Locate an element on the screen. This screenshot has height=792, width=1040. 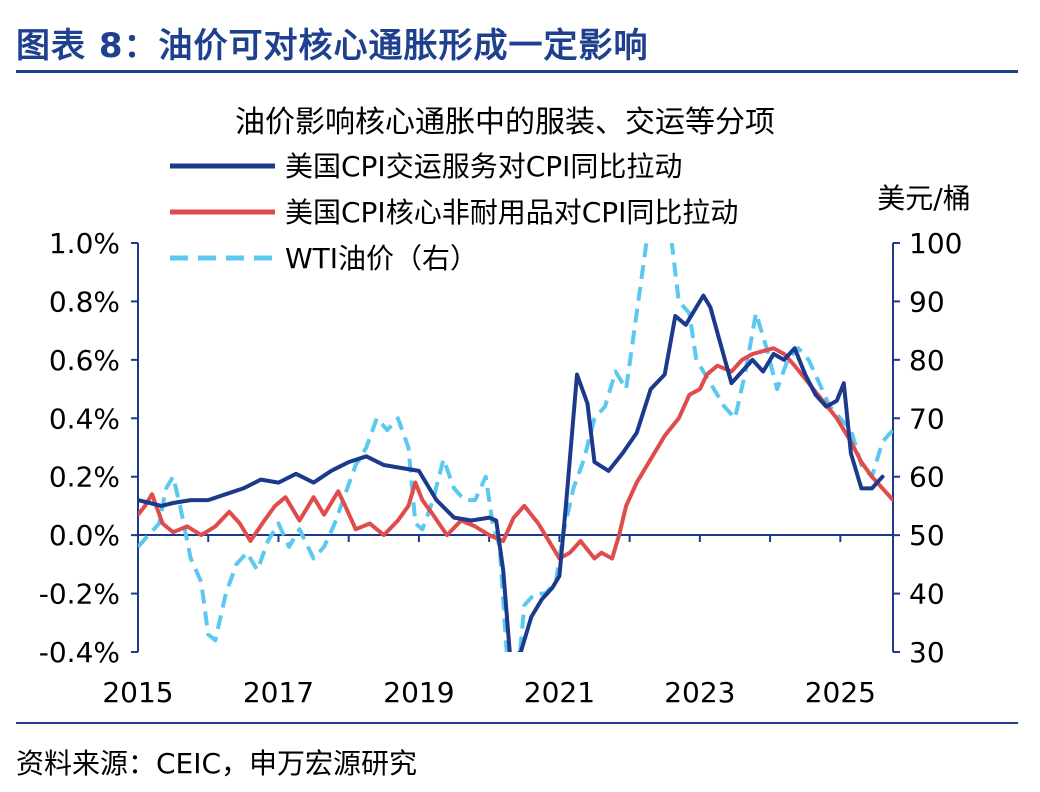
x-tick-label: 2015 is located at coordinates (137, 692).